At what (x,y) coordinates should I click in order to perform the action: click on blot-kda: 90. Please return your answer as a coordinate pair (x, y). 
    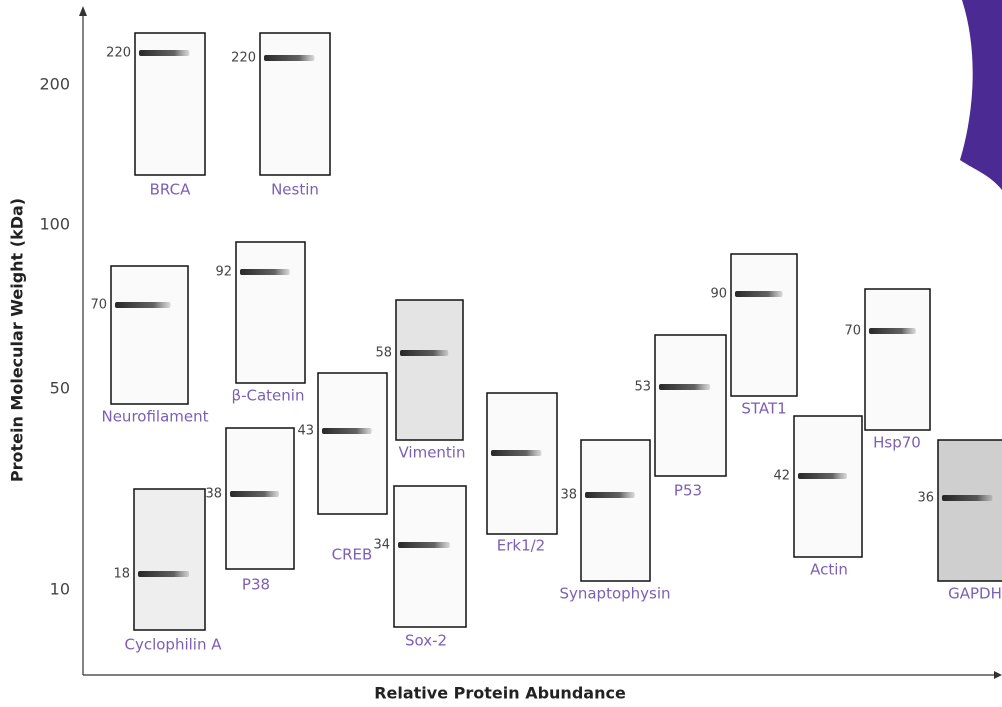
    Looking at the image, I should click on (718, 294).